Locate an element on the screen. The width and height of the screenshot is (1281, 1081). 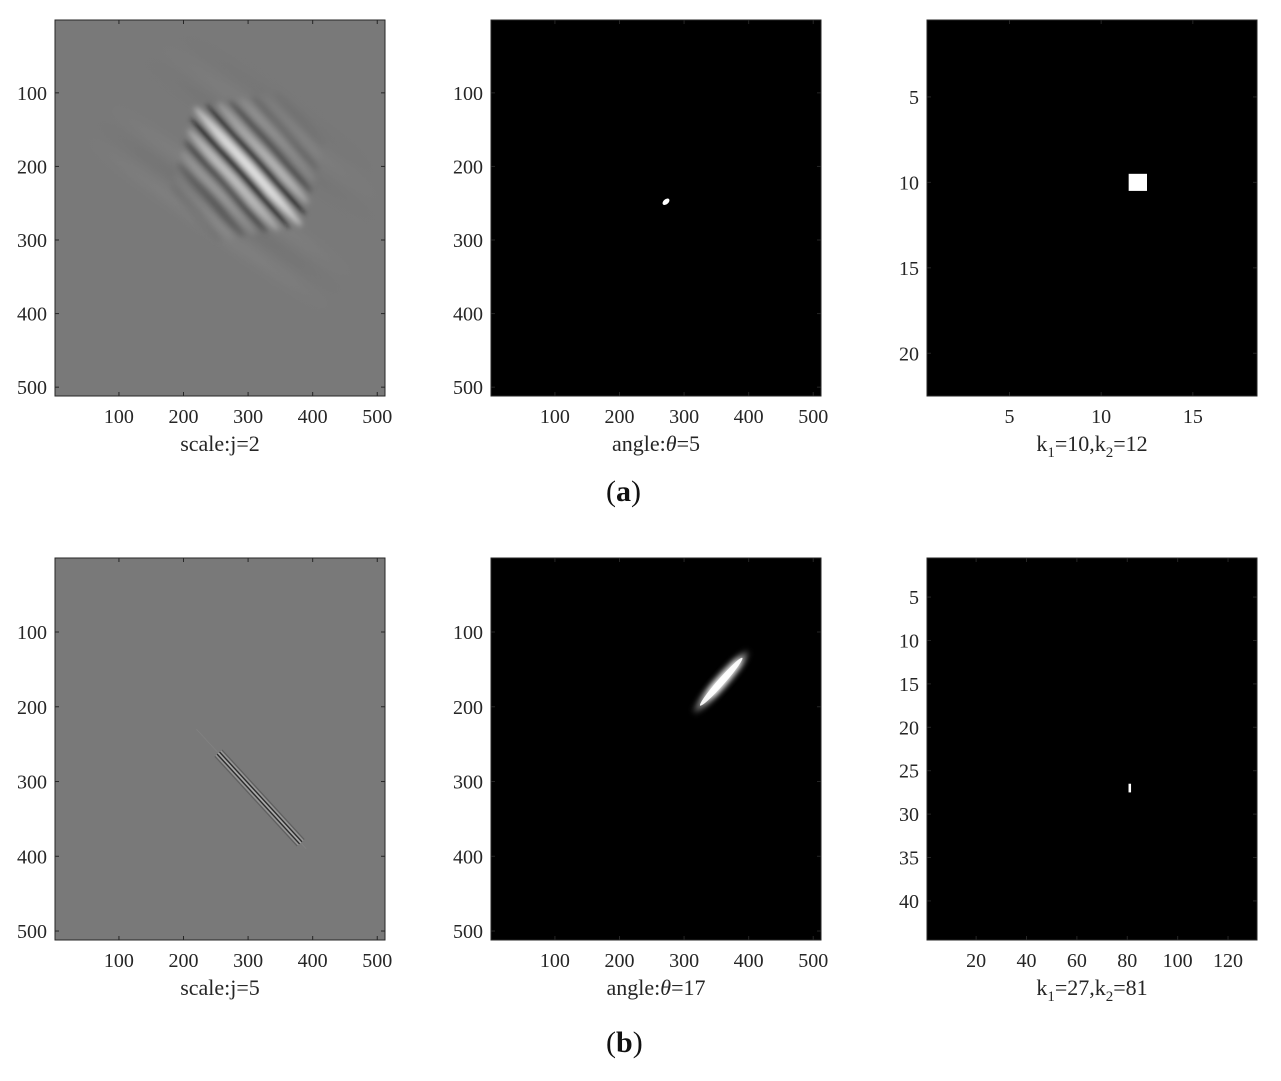
x-axis-label: scale:j=2 is located at coordinates (220, 443).